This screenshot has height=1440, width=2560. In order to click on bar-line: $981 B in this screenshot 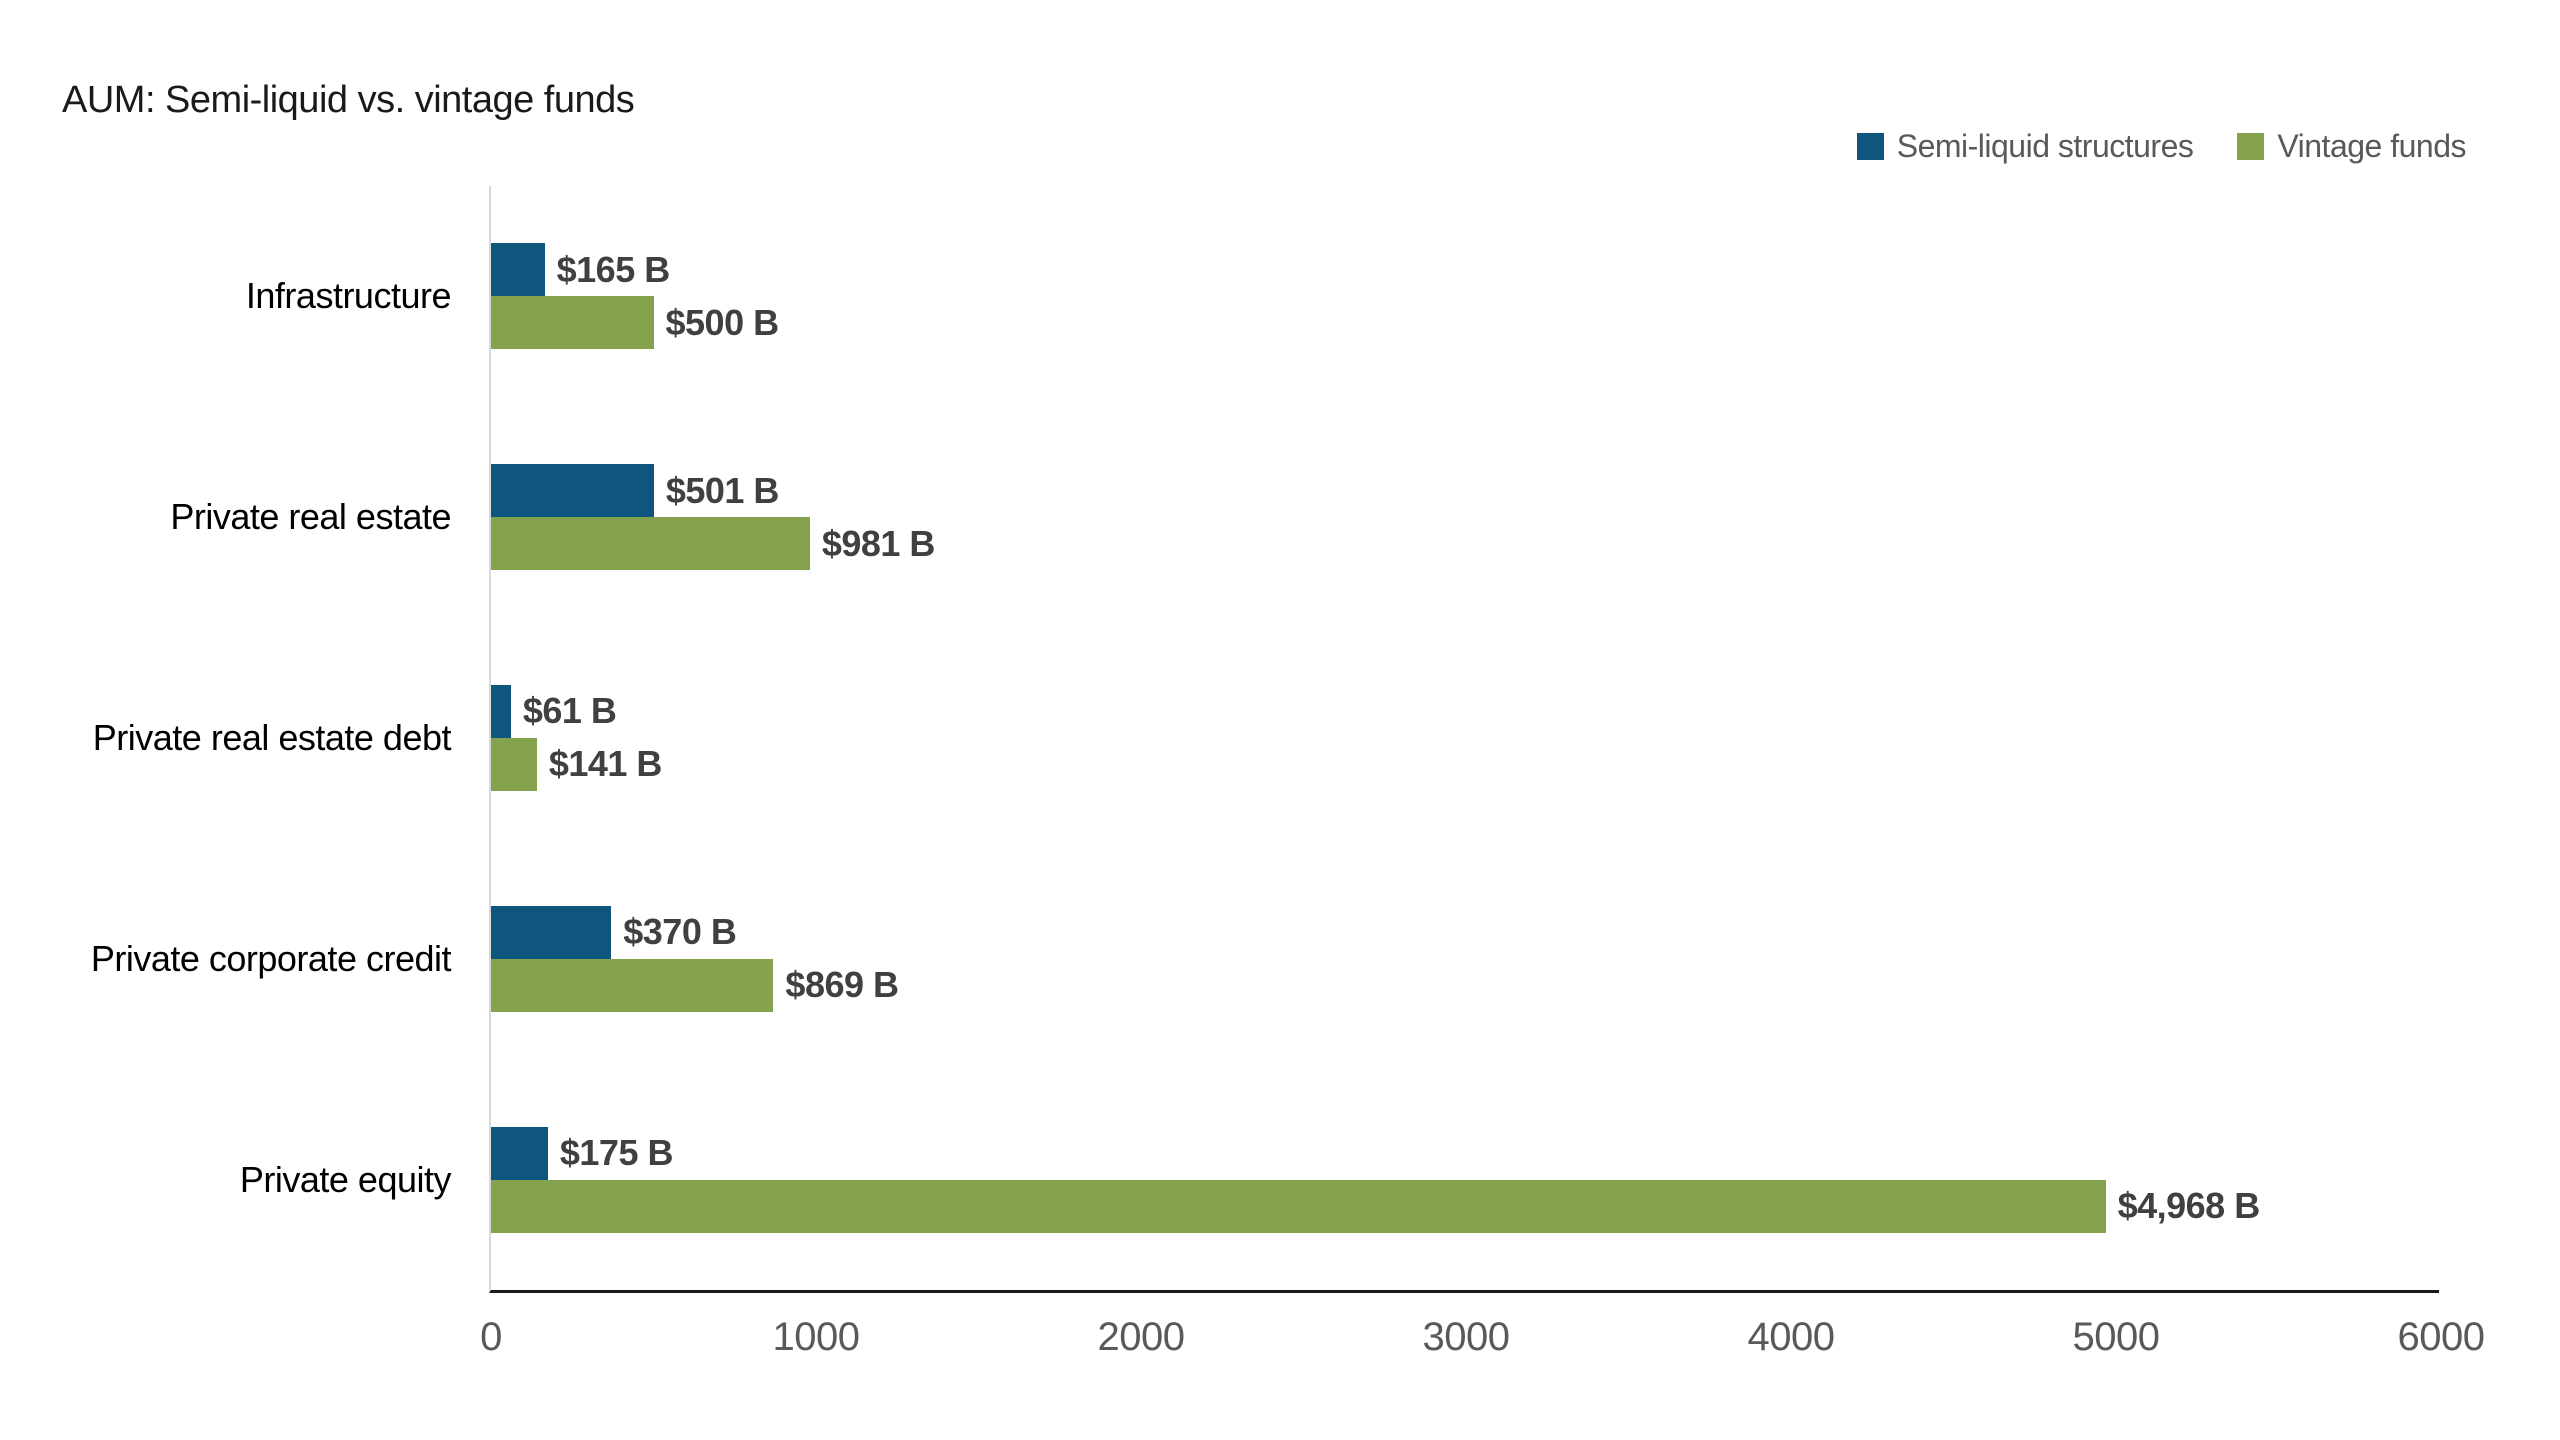, I will do `click(713, 544)`.